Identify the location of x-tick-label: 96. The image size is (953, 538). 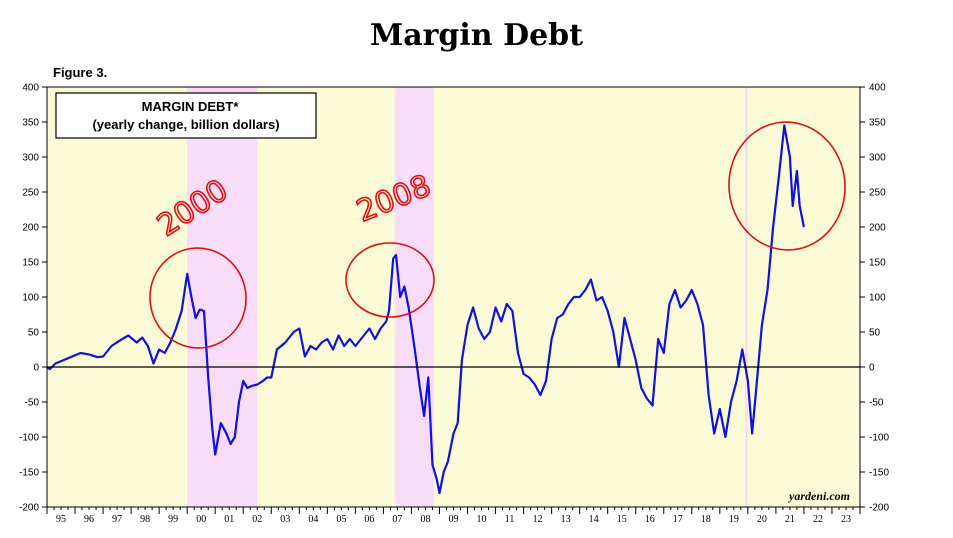
(89, 519).